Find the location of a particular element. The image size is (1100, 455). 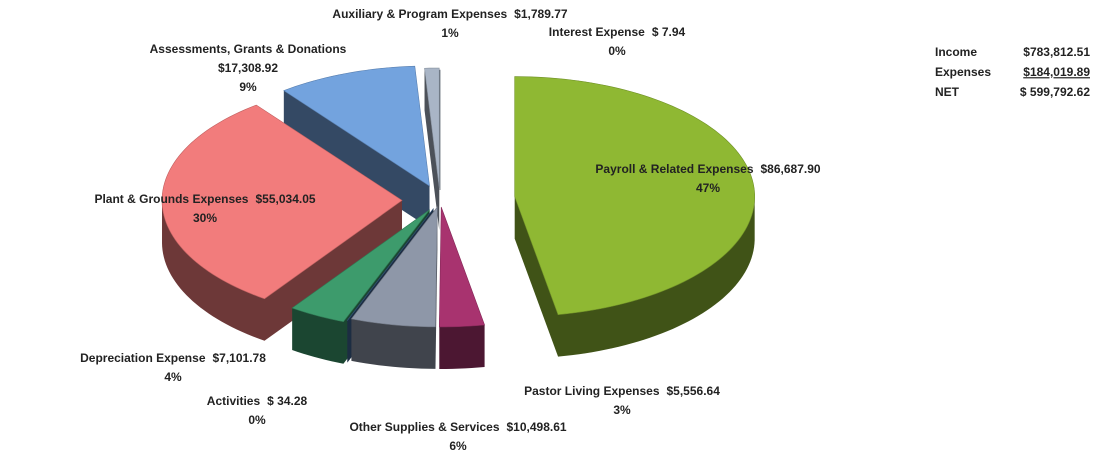

slice-name: Pastor Living Expenses is located at coordinates (592, 391).